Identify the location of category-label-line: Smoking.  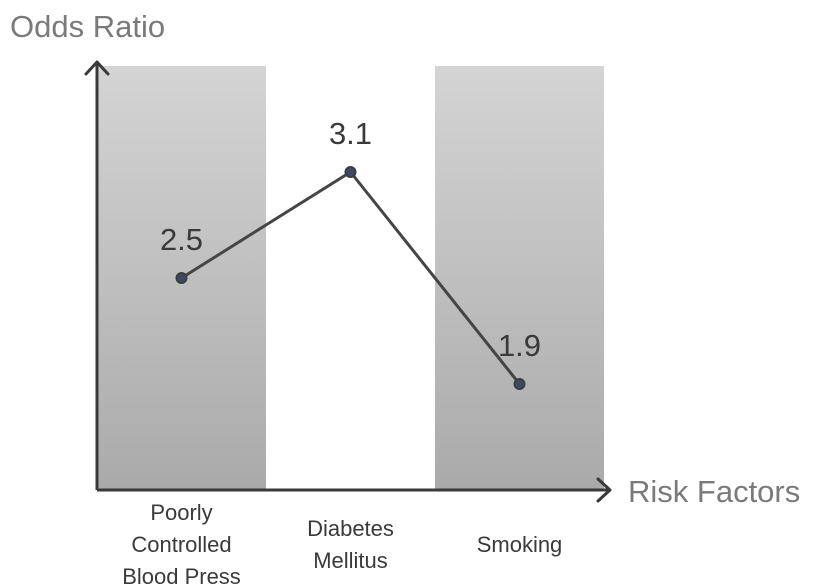
(520, 544).